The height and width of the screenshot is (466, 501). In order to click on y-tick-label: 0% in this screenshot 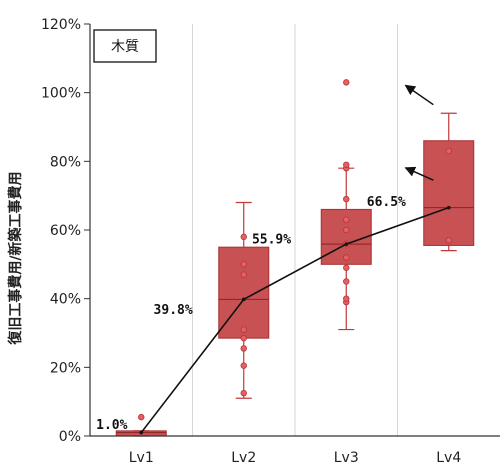, I will do `click(70, 437)`.